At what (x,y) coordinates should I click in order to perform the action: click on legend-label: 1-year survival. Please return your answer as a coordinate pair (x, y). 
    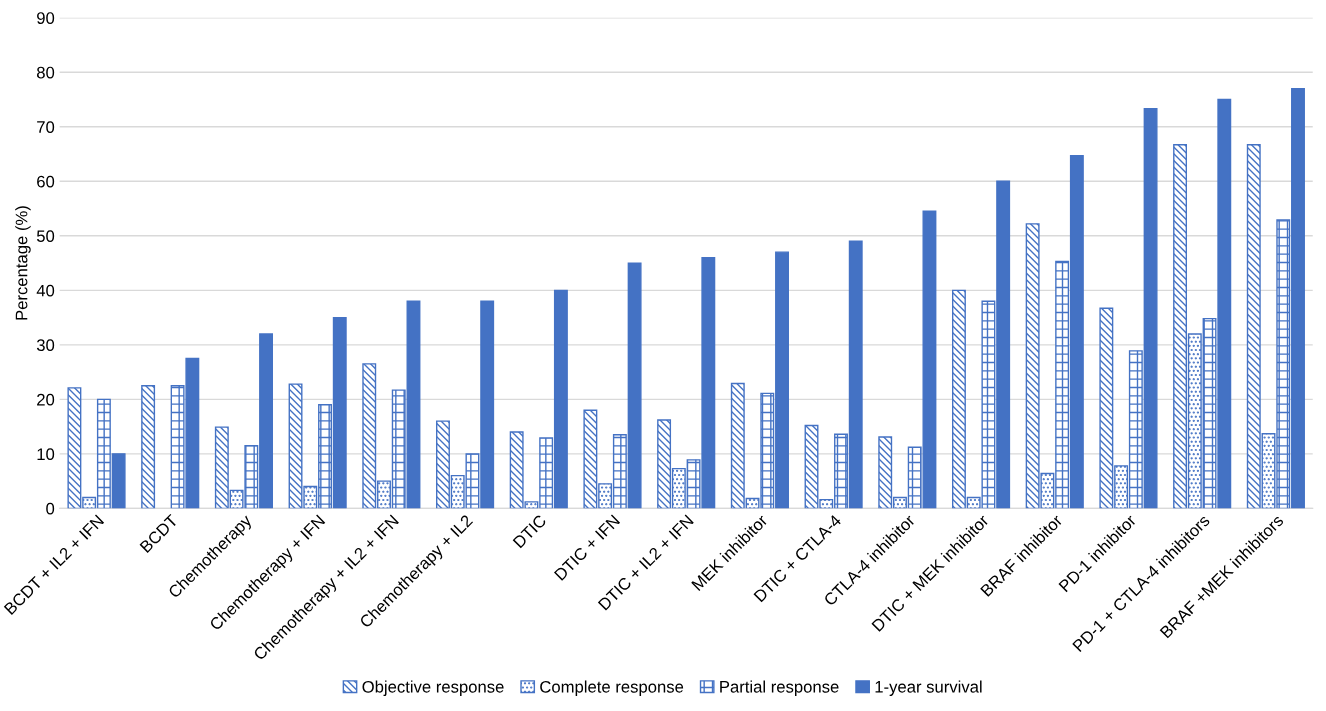
    Looking at the image, I should click on (928, 688).